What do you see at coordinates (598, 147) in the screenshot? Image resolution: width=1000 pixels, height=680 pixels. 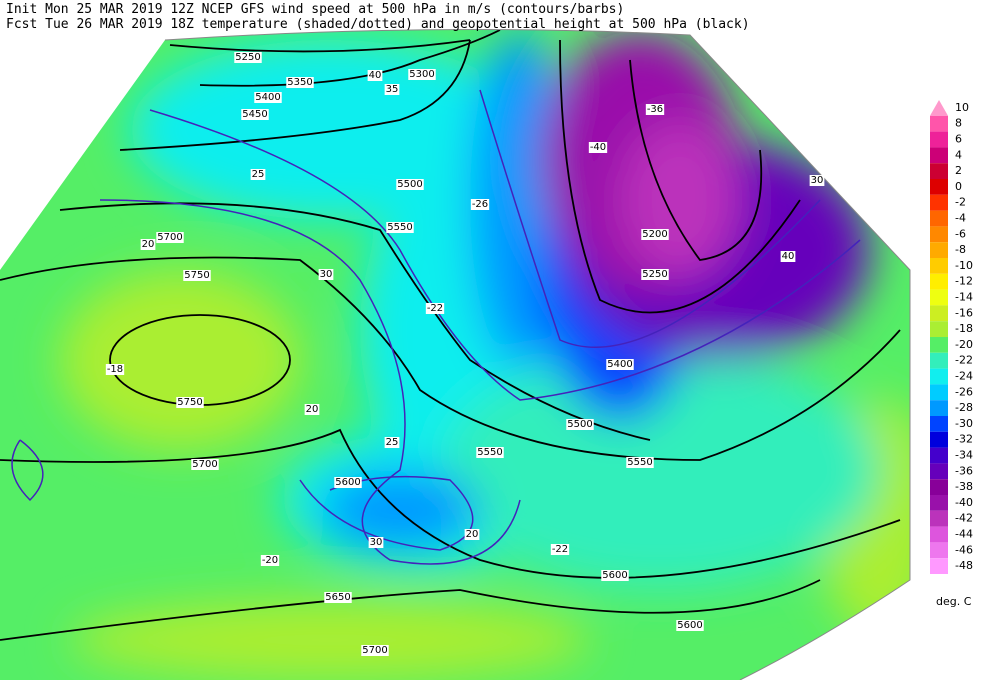 I see `contour-label: -40` at bounding box center [598, 147].